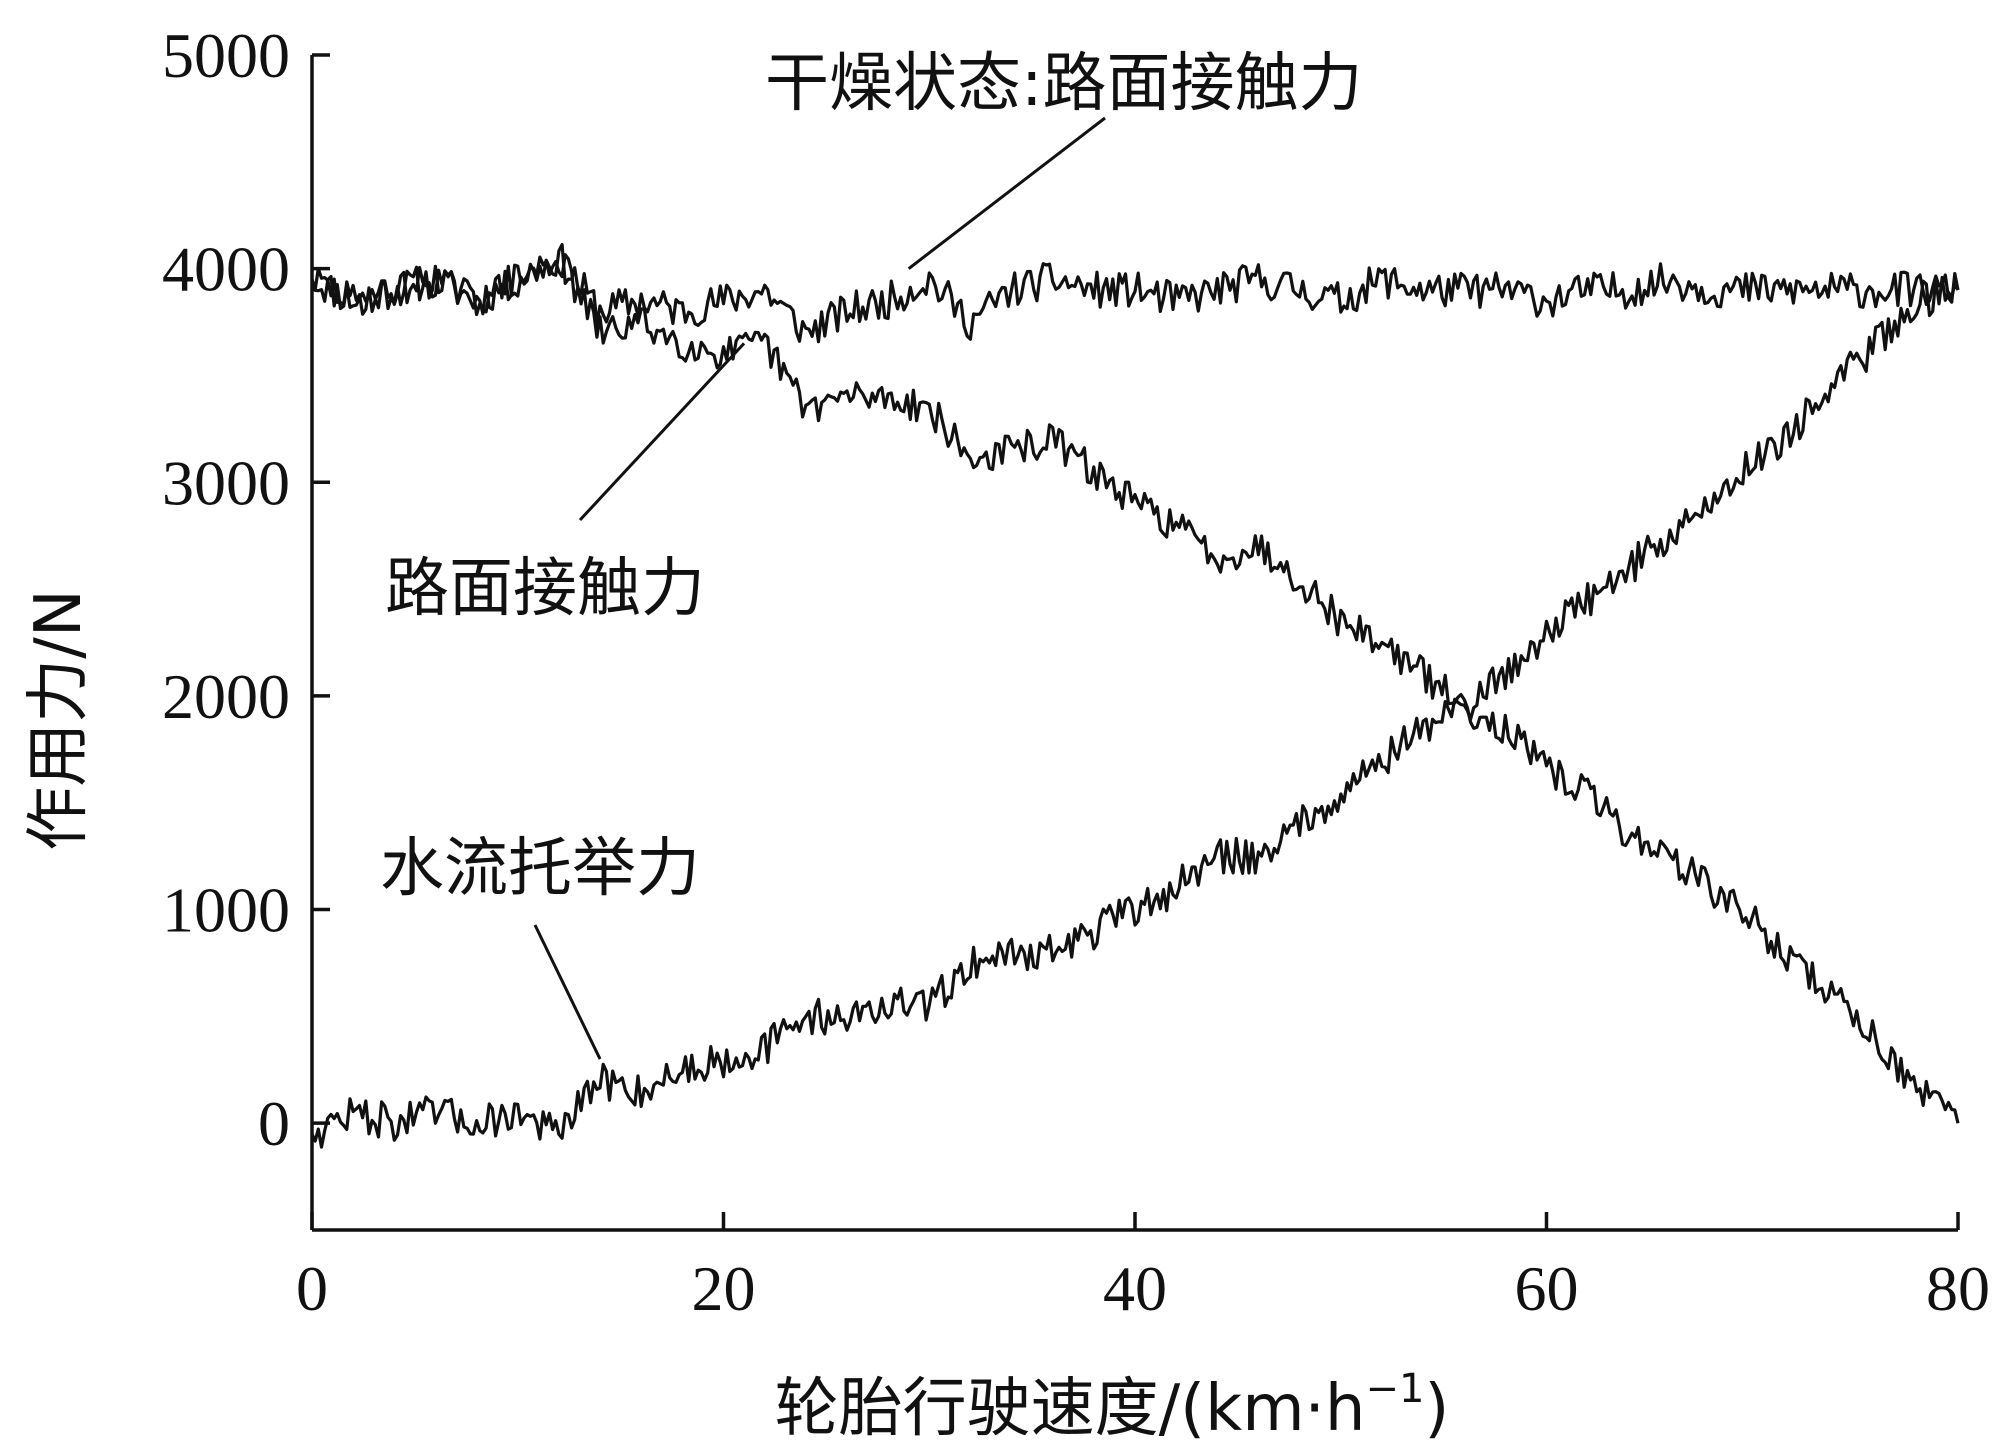 The height and width of the screenshot is (1453, 1994). What do you see at coordinates (1436, 1409) in the screenshot?
I see `x-axis-title-close: )` at bounding box center [1436, 1409].